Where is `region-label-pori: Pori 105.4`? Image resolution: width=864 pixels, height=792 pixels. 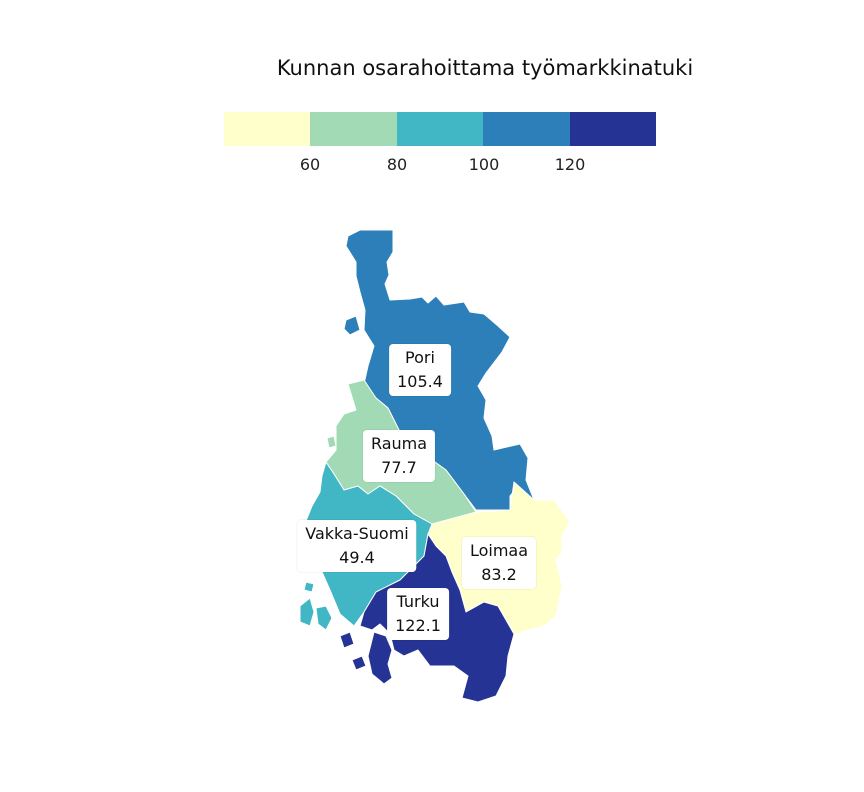
region-label-pori: Pori 105.4 is located at coordinates (420, 370).